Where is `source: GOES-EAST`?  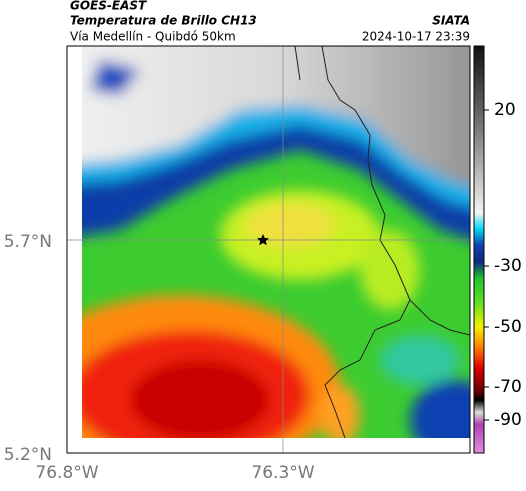
source: GOES-EAST is located at coordinates (108, 6).